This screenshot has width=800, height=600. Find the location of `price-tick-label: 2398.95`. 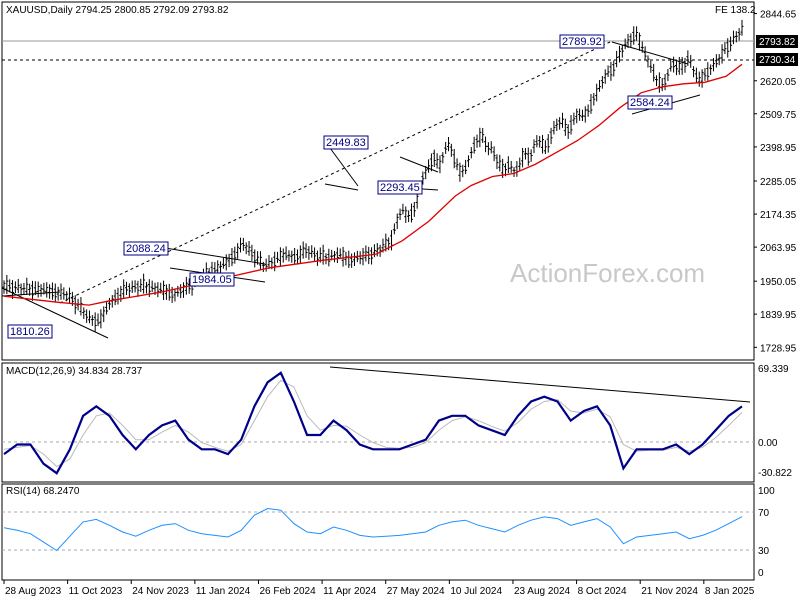

price-tick-label: 2398.95 is located at coordinates (778, 148).